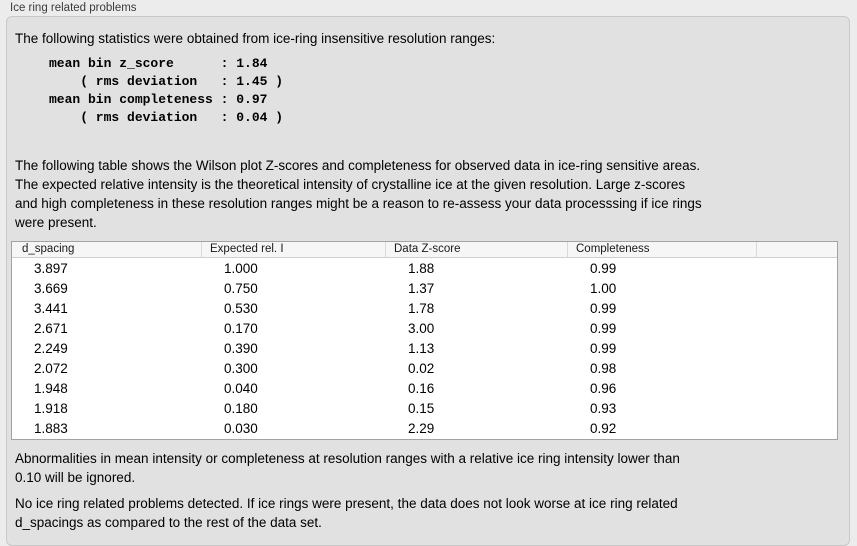 The width and height of the screenshot is (857, 546). I want to click on table-cell: 1.78, so click(421, 308).